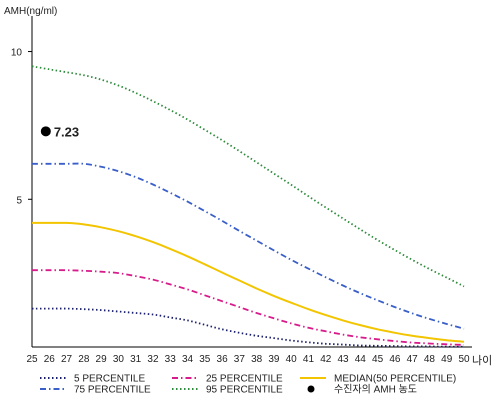 This screenshot has height=405, width=500. I want to click on y-axis-label: AMH(ng/ml), so click(30, 11).